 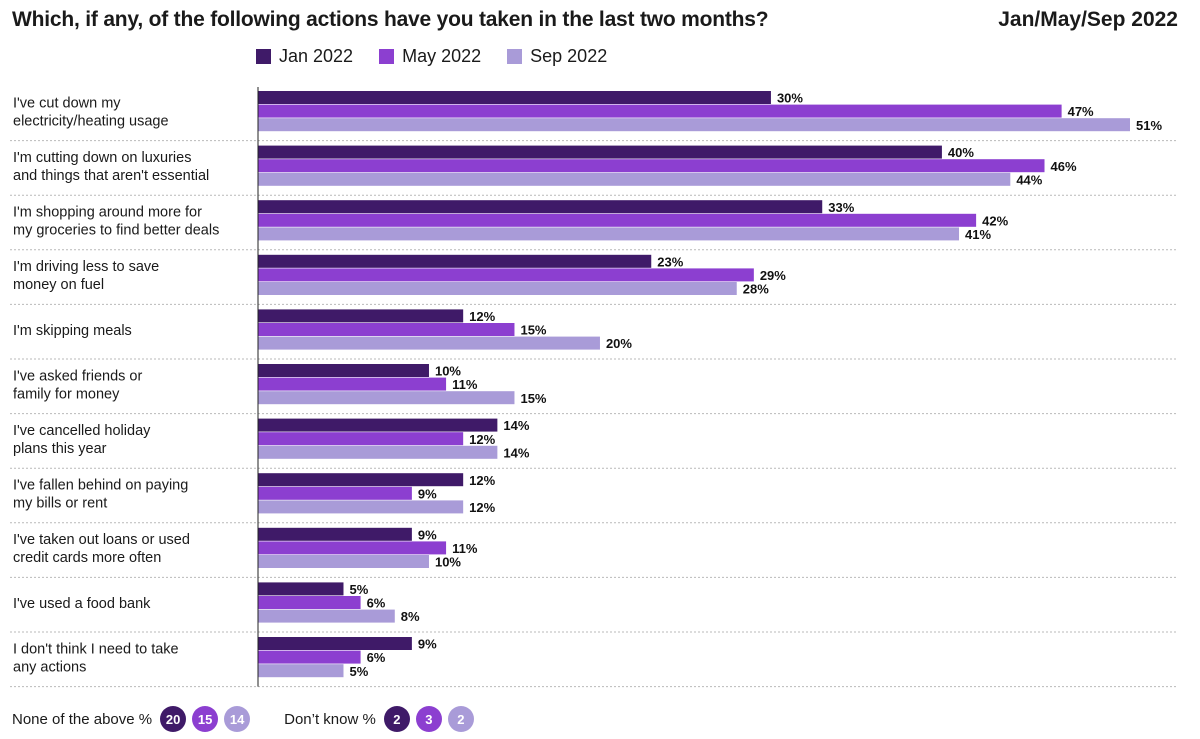 I want to click on legend-label-may: May 2022, so click(x=442, y=56).